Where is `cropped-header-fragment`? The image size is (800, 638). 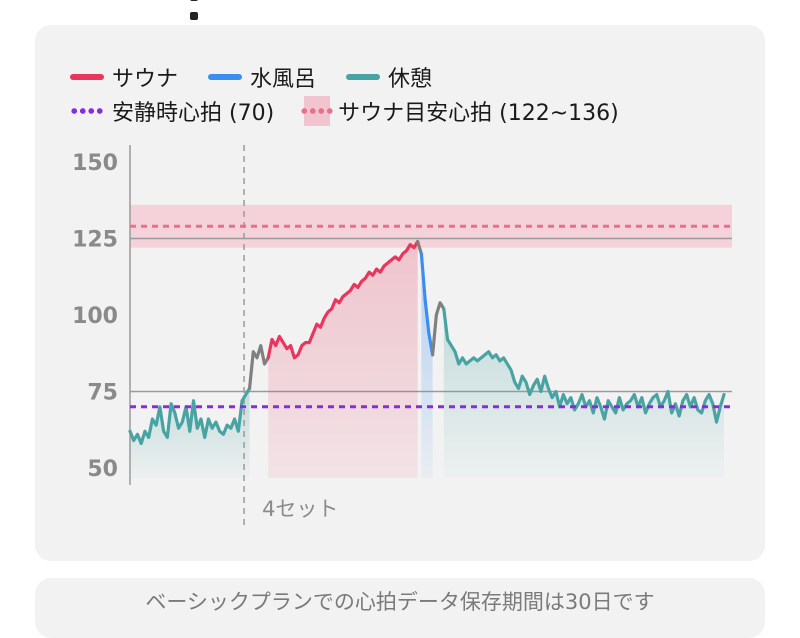
cropped-header-fragment is located at coordinates (235, 10).